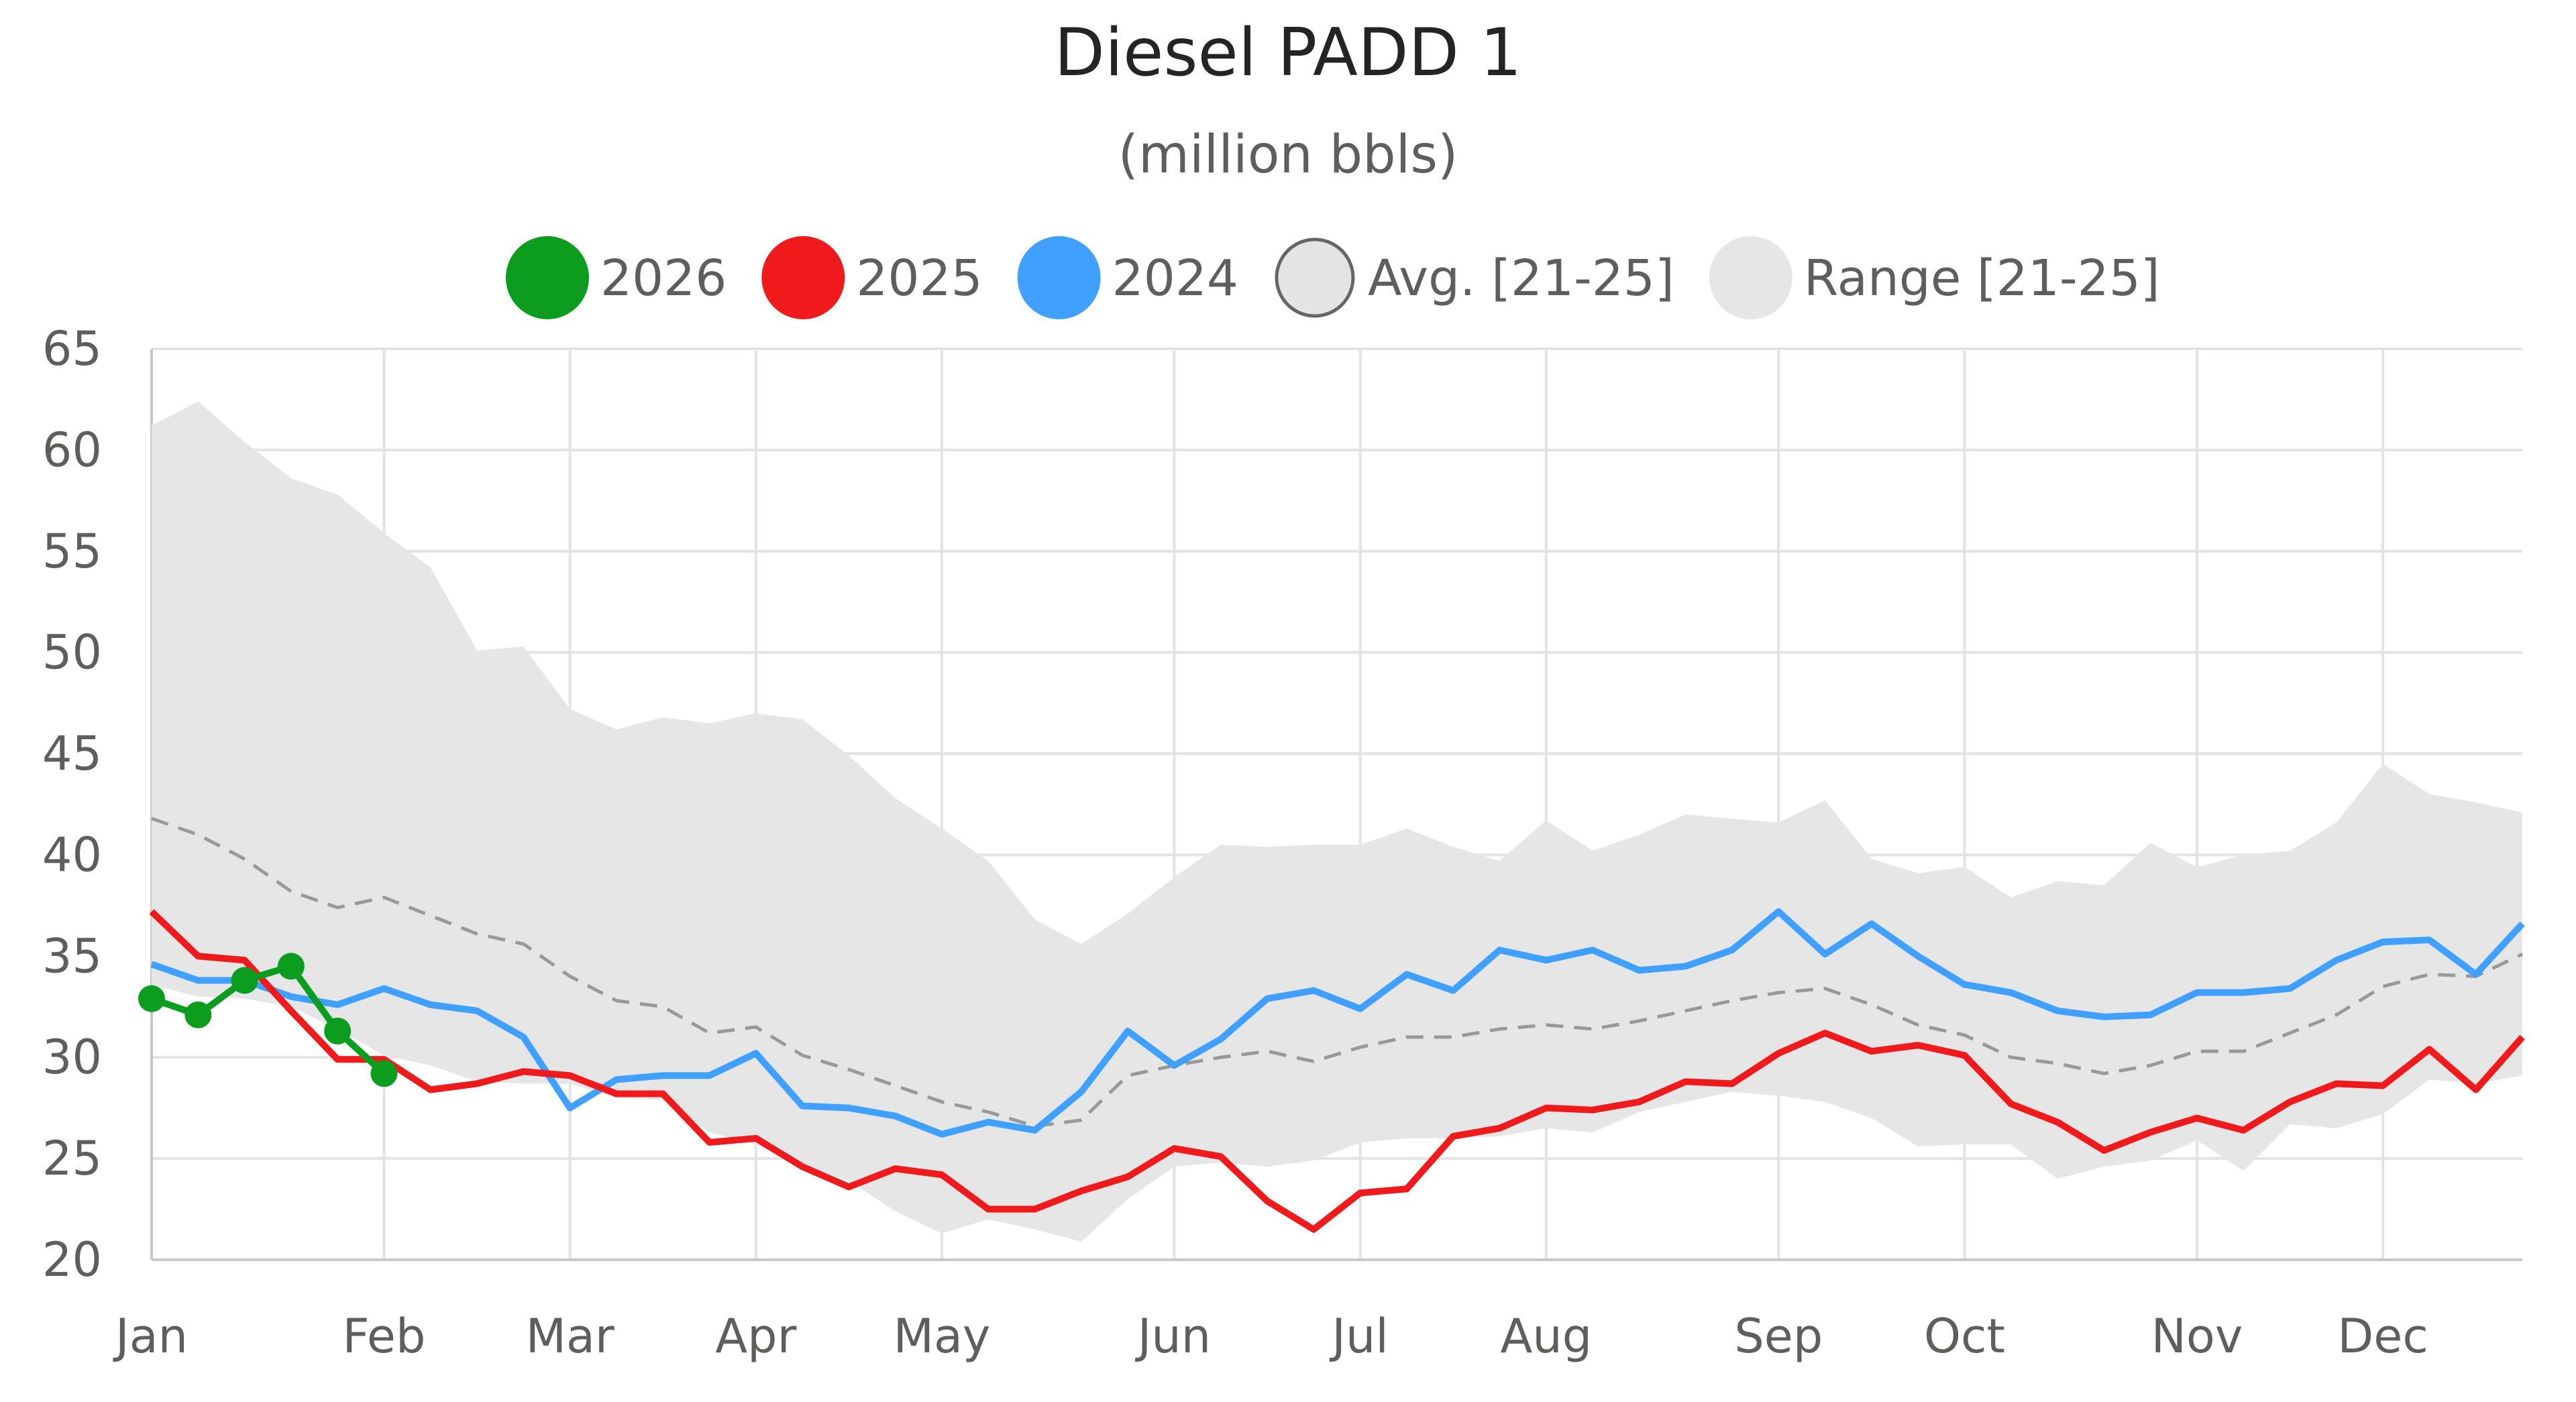 This screenshot has height=1402, width=2576. I want to click on legend-marker-avg, so click(1315, 278).